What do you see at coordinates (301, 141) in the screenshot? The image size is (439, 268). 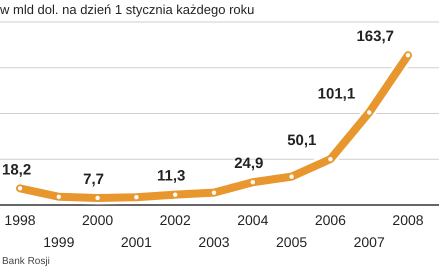 I see `data-label: 50,1` at bounding box center [301, 141].